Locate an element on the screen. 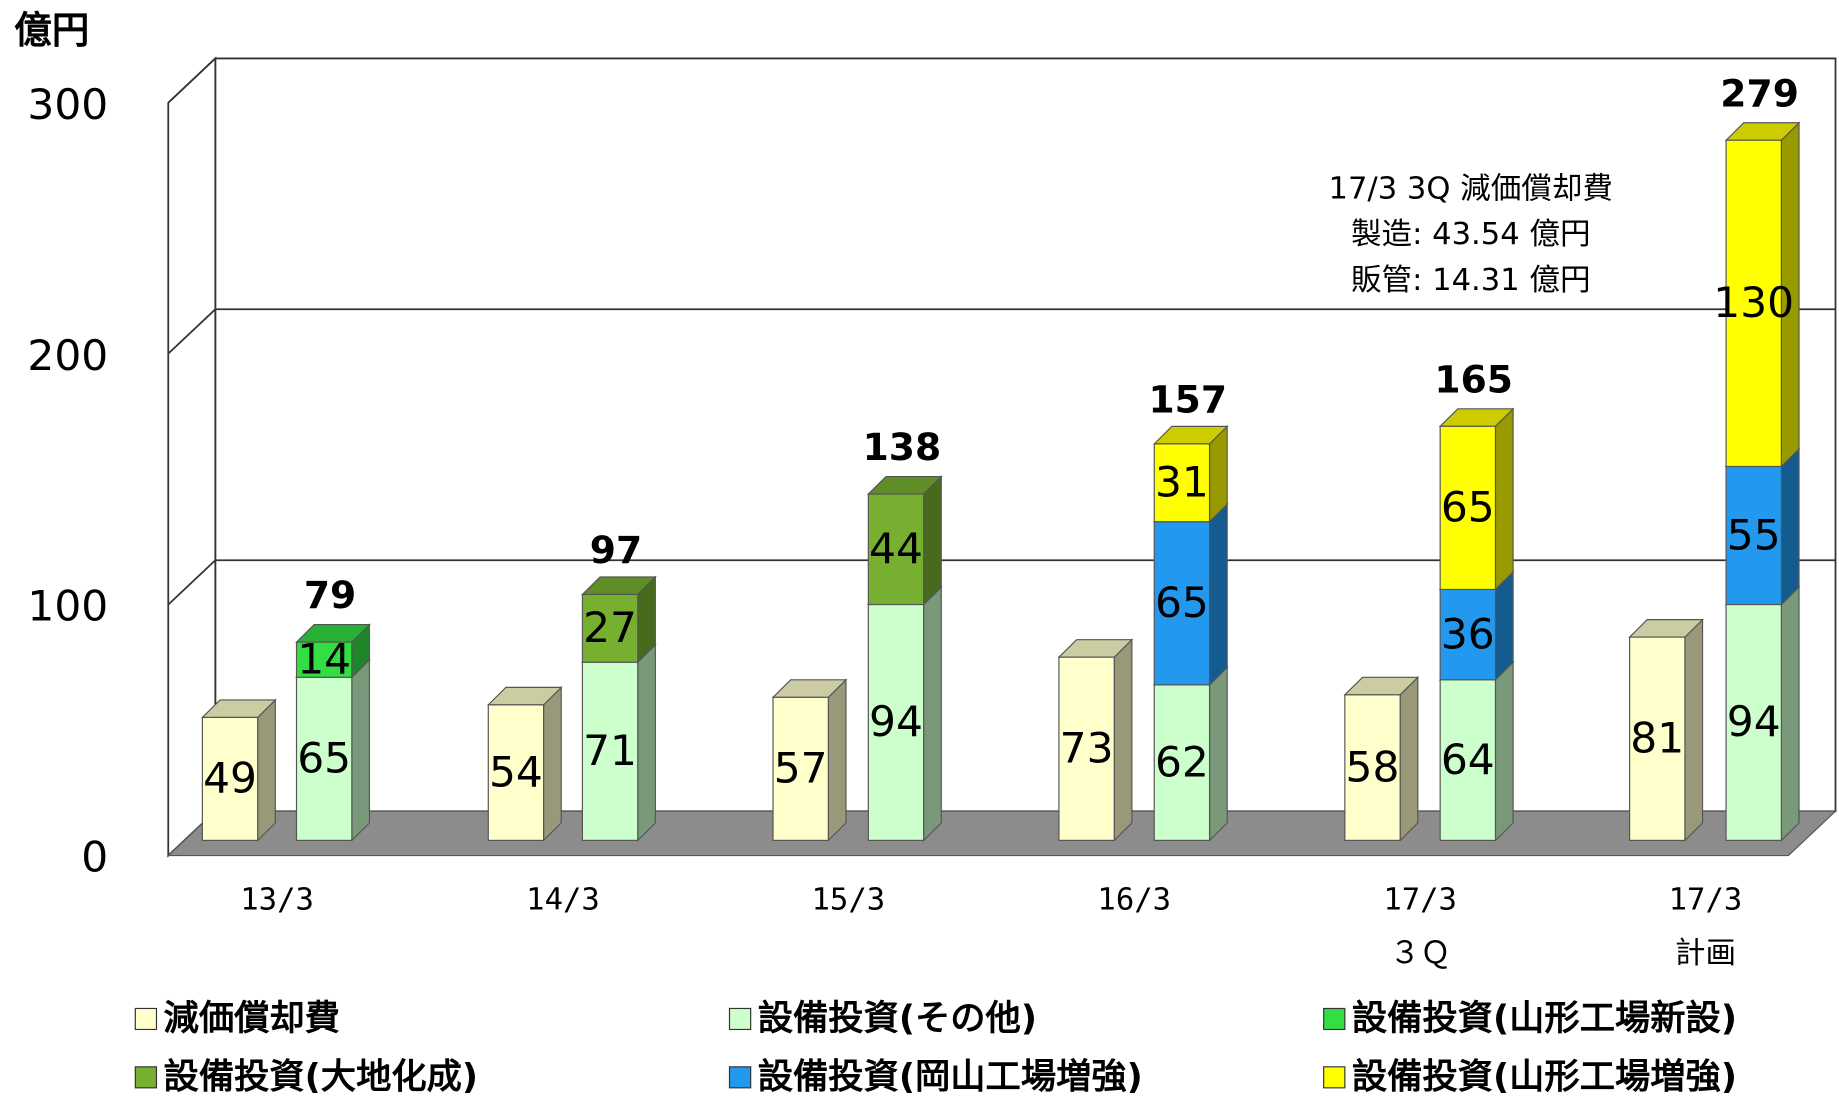 The image size is (1839, 1103). value-label: 57 is located at coordinates (801, 768).